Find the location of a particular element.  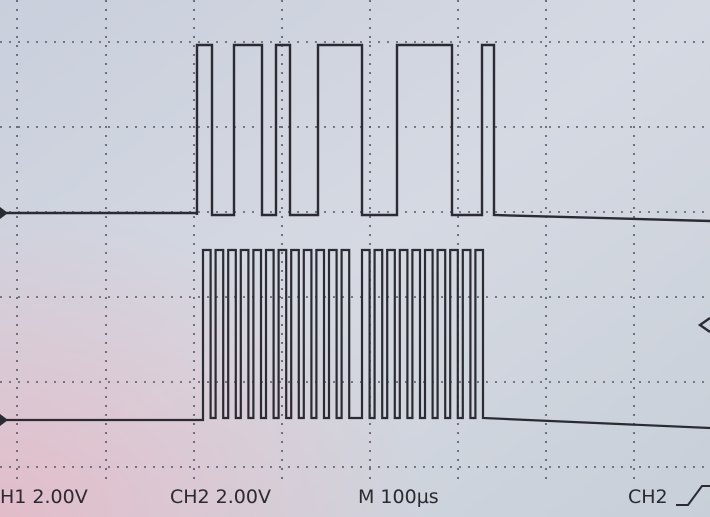

ch2-marker is located at coordinates (4, 420).